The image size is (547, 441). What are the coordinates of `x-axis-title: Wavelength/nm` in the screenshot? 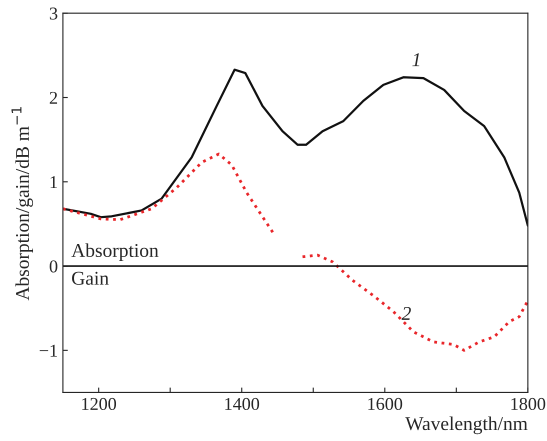 It's located at (466, 425).